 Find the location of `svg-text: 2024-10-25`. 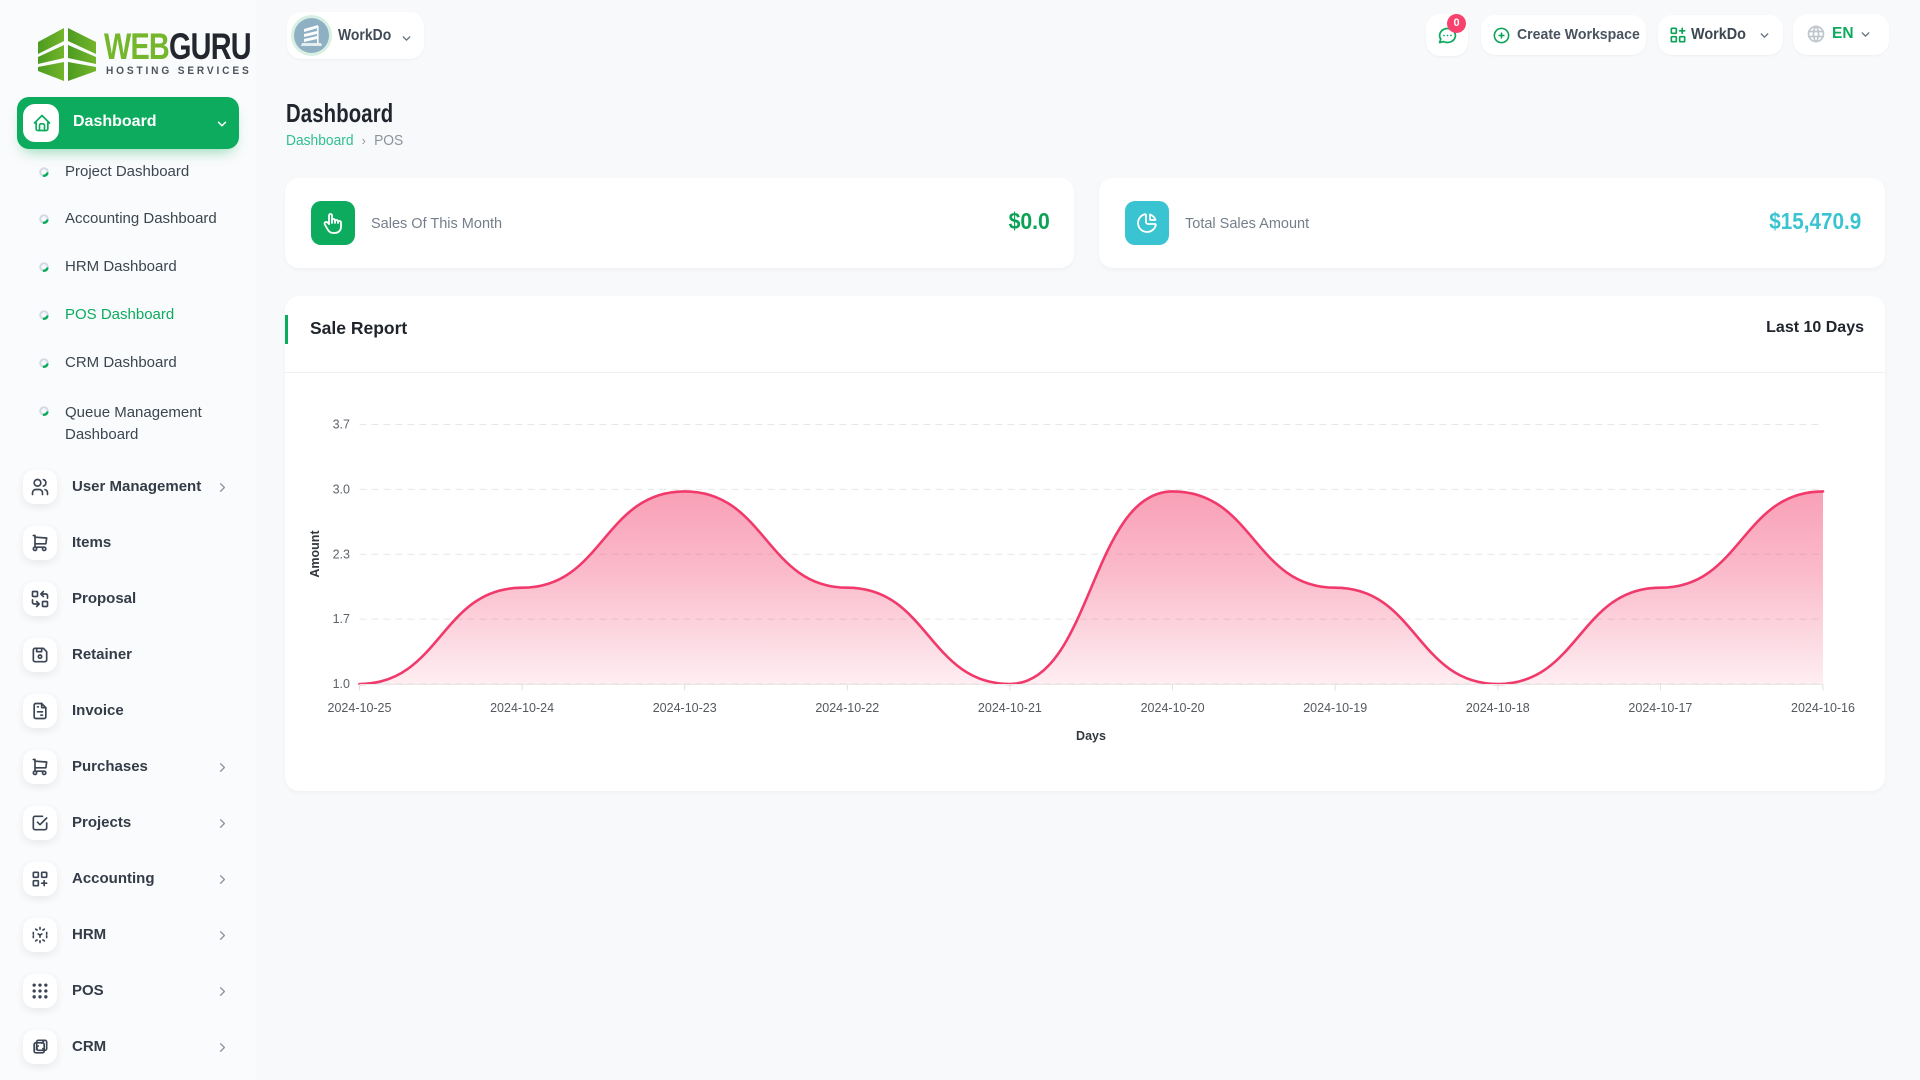

svg-text: 2024-10-25 is located at coordinates (360, 708).